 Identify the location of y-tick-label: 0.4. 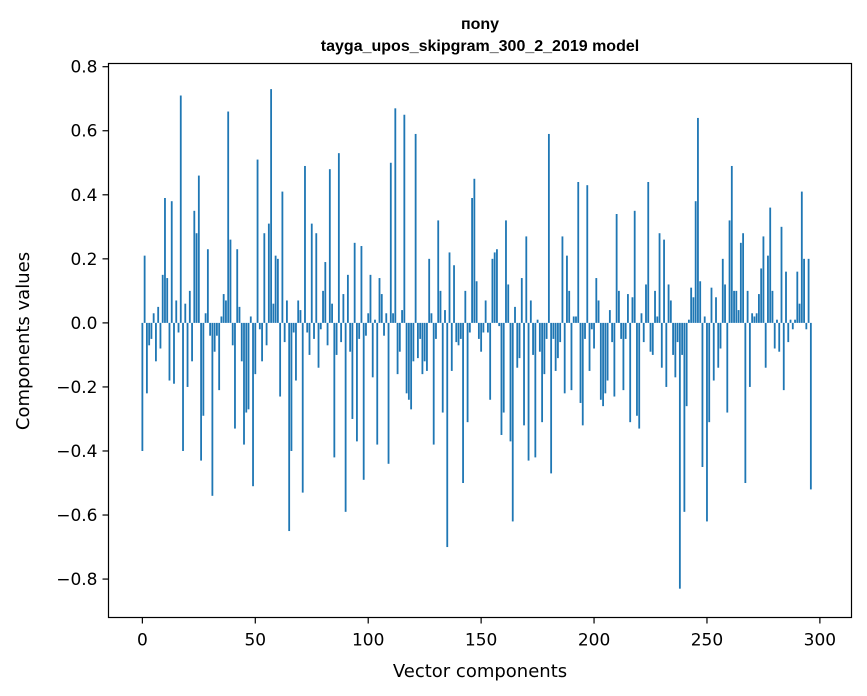
(83, 196).